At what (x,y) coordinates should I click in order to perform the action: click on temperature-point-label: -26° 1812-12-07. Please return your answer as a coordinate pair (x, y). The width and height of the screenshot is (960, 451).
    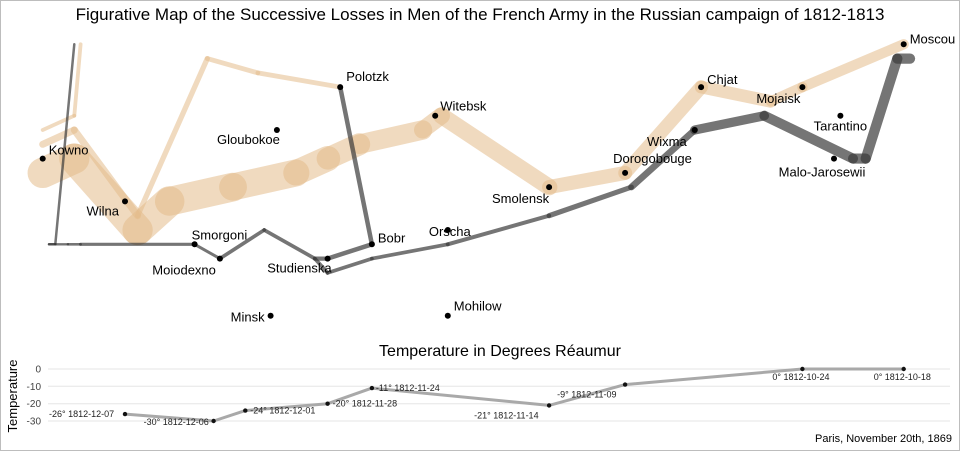
    Looking at the image, I should click on (81, 414).